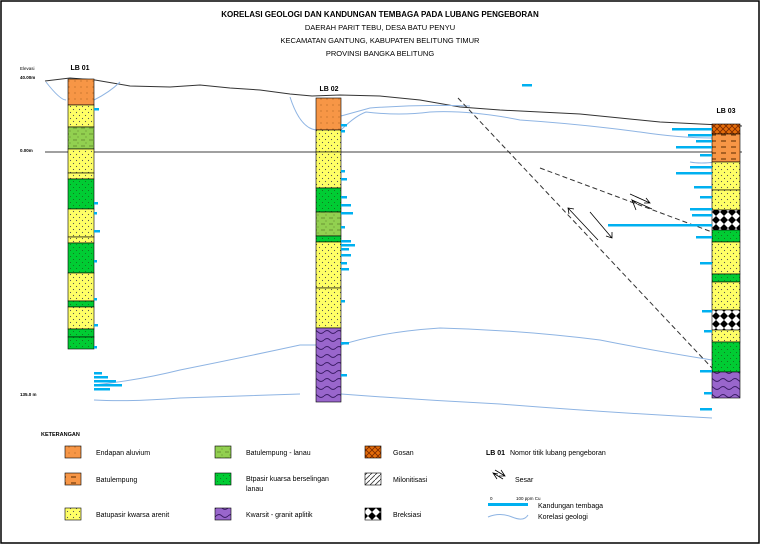 This screenshot has width=760, height=549. I want to click on correlation-alluvium-lb01, so click(56, 91).